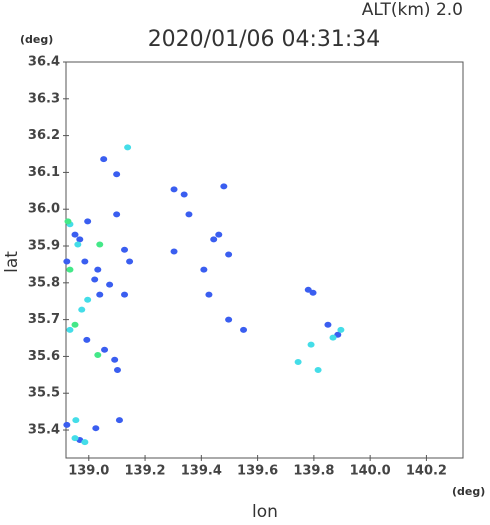 The height and width of the screenshot is (525, 490). Describe the element at coordinates (264, 39) in the screenshot. I see `chart-title: 2020/01/06 04:31:34` at that location.